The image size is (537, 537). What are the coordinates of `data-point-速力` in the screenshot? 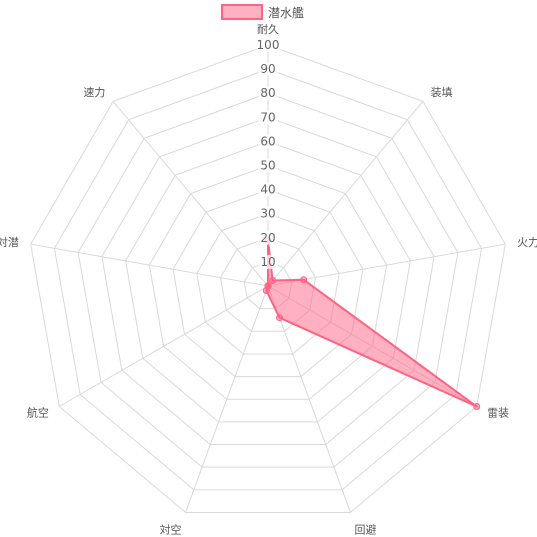 It's located at (268, 286).